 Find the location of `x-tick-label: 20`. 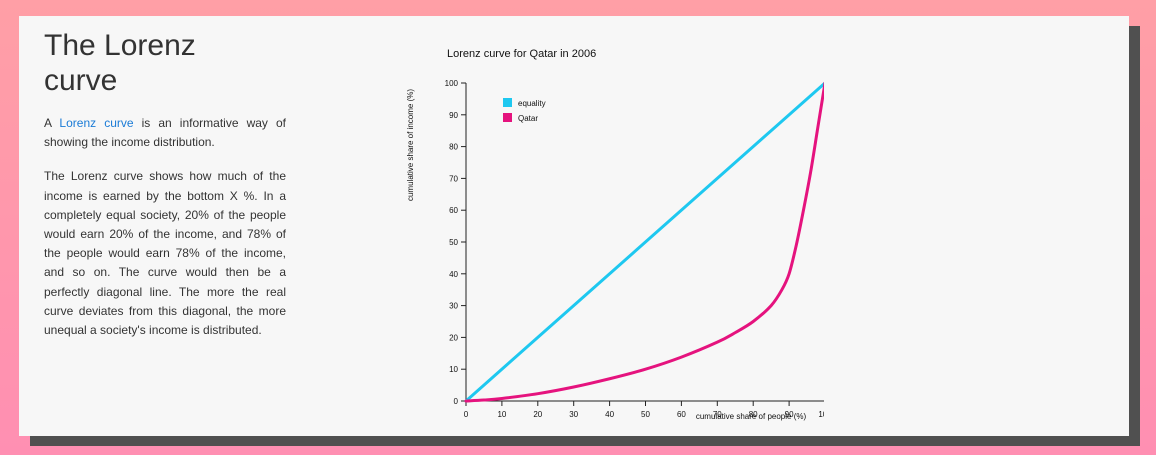

x-tick-label: 20 is located at coordinates (537, 414).